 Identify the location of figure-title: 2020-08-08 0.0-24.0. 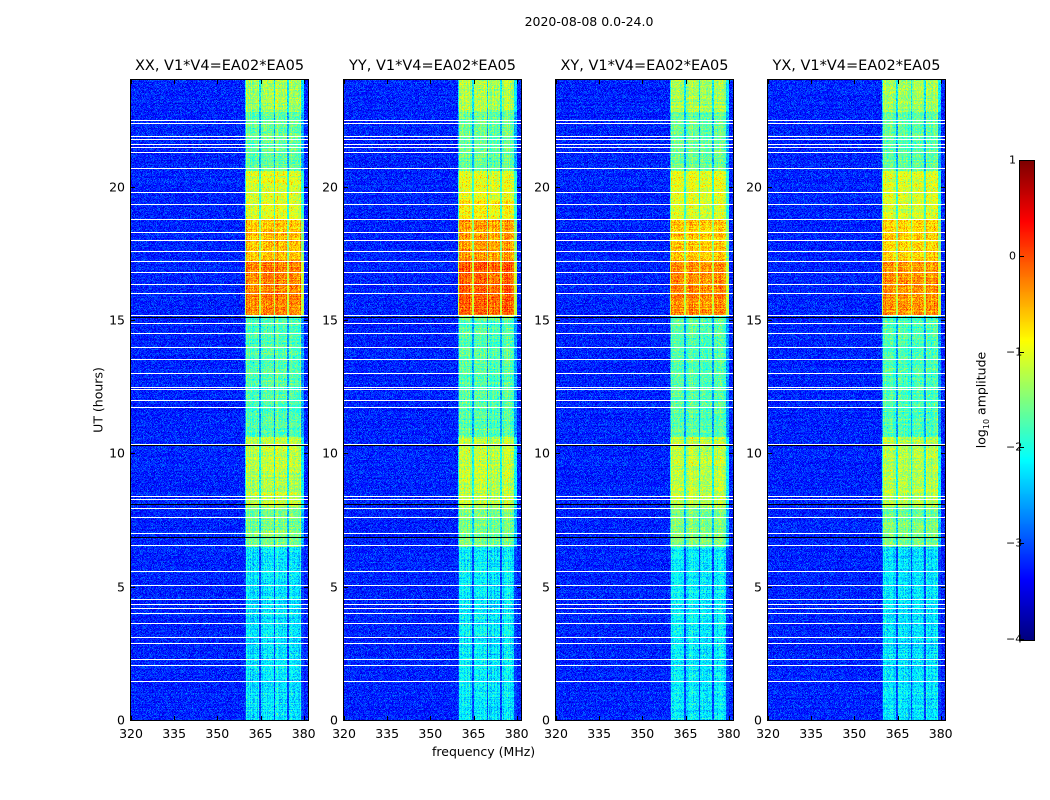
(589, 21).